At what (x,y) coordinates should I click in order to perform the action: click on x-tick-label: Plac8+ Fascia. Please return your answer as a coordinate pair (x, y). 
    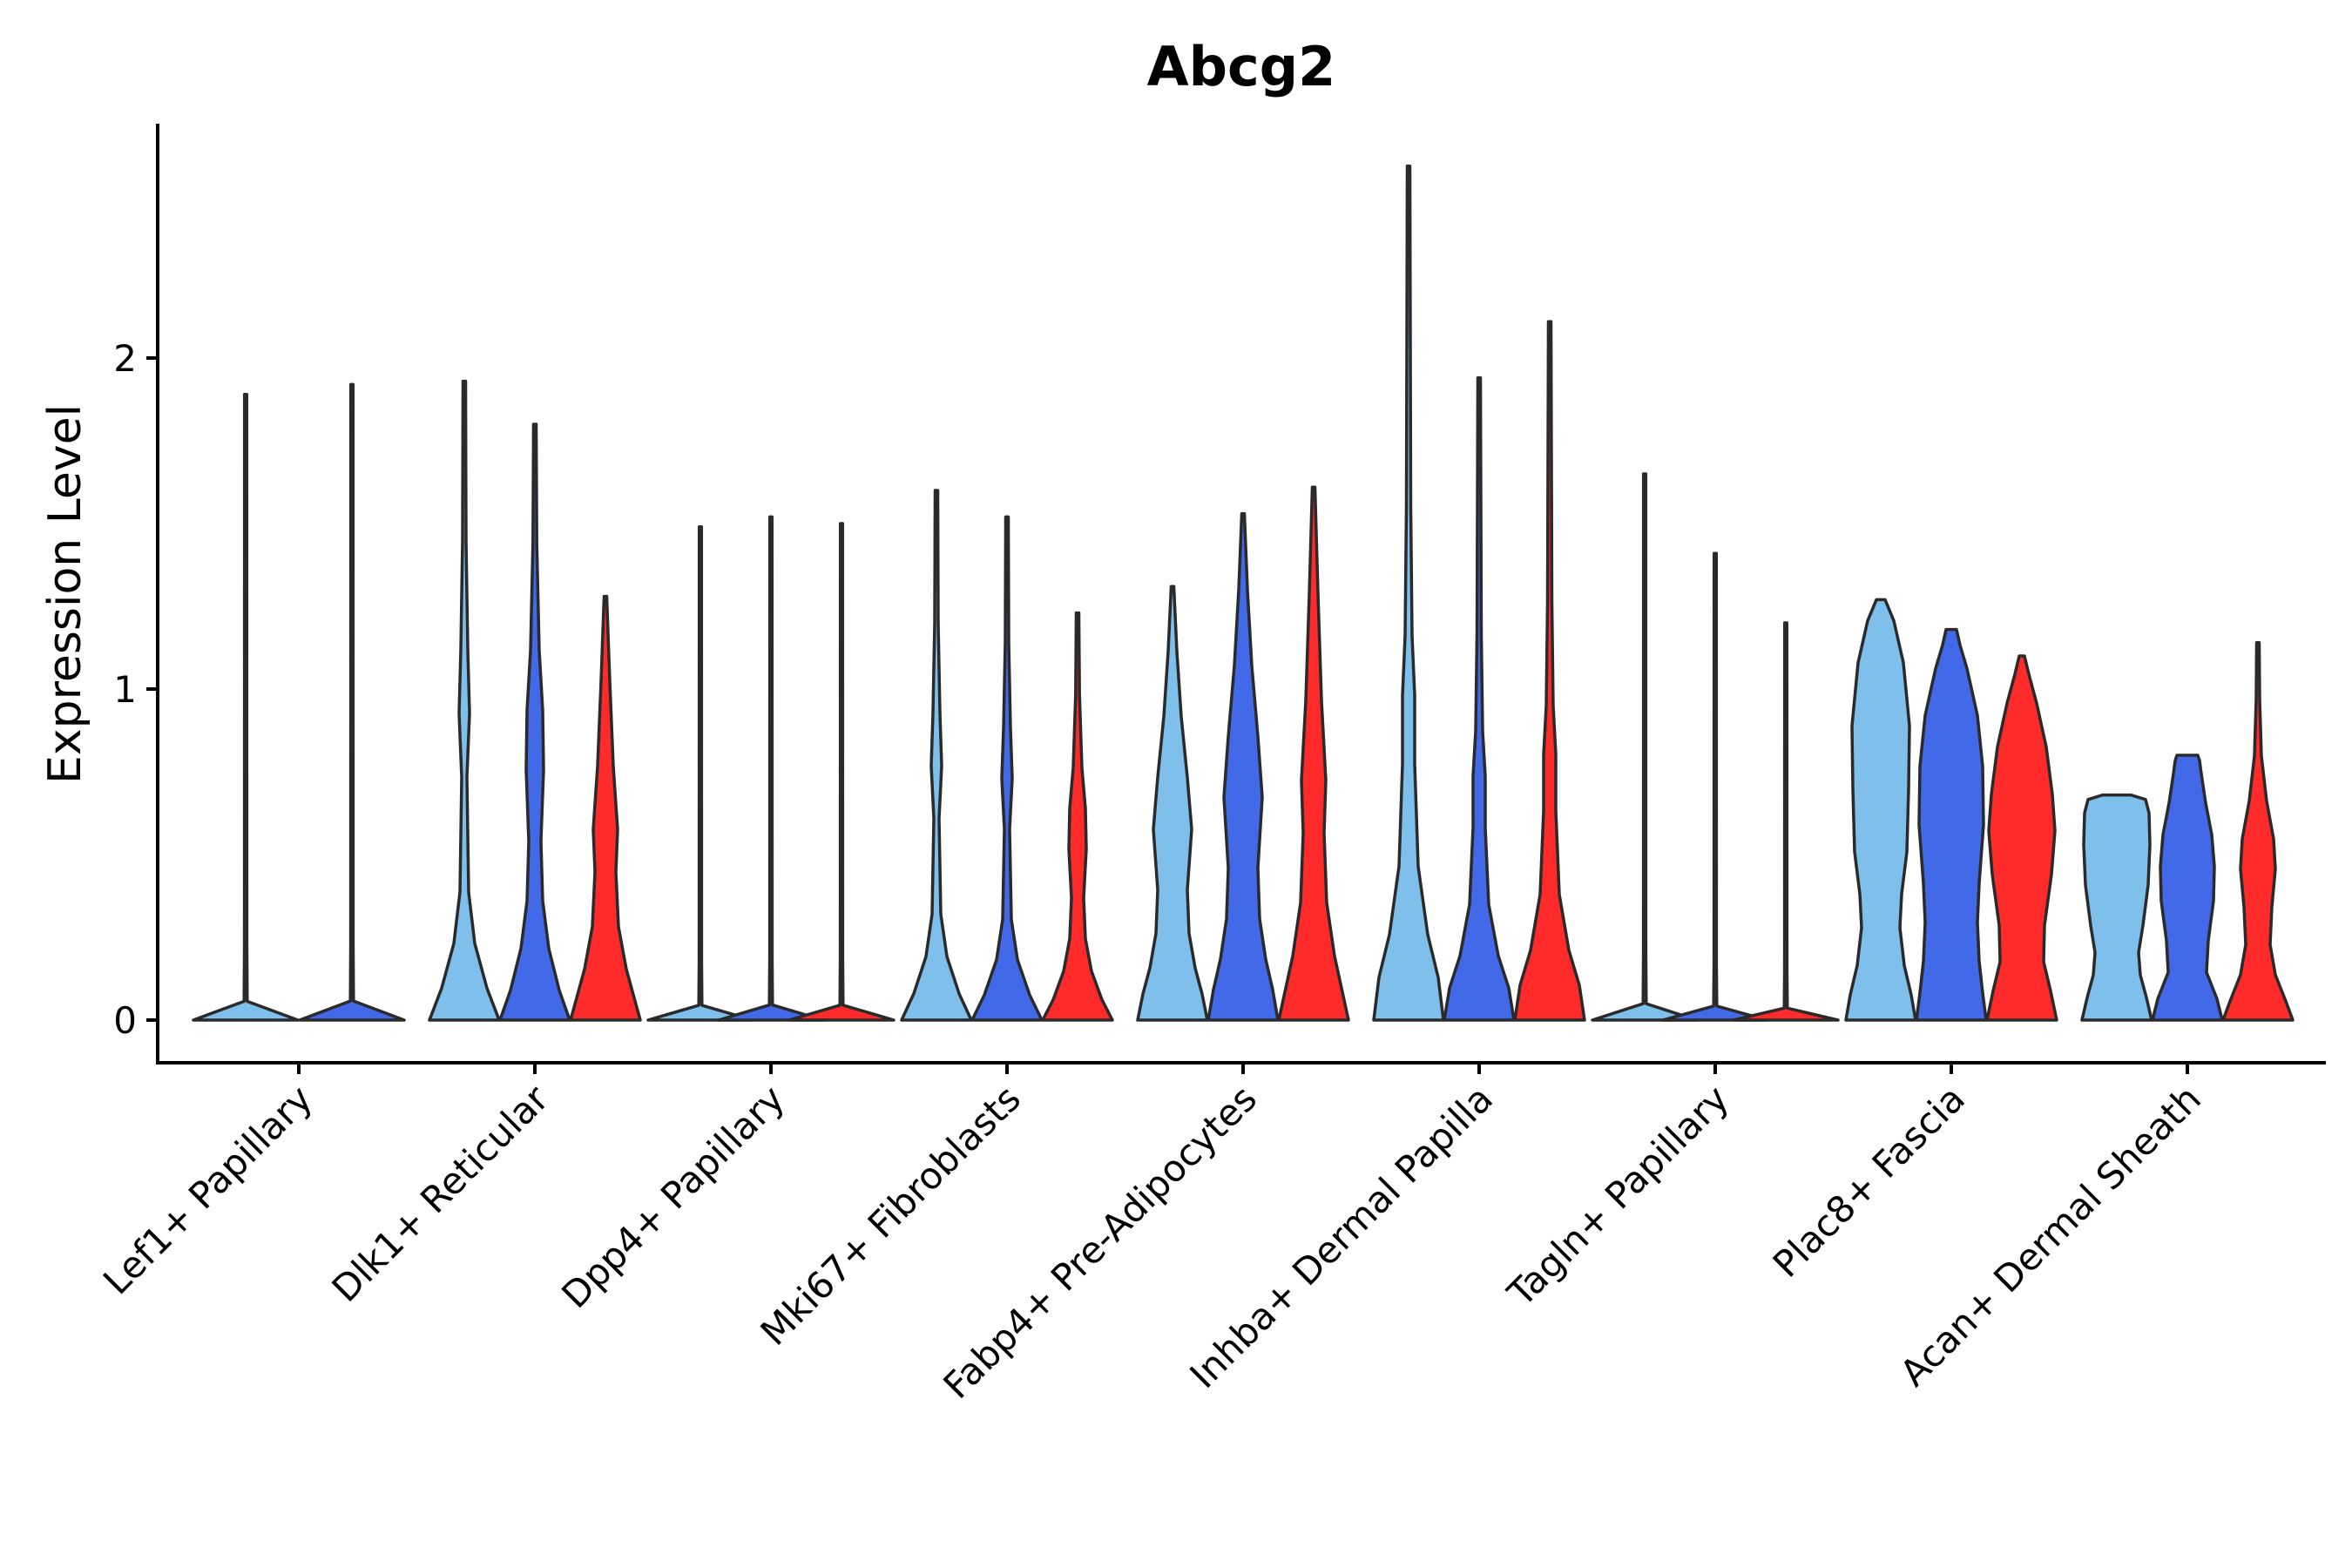
    Looking at the image, I should click on (1869, 1181).